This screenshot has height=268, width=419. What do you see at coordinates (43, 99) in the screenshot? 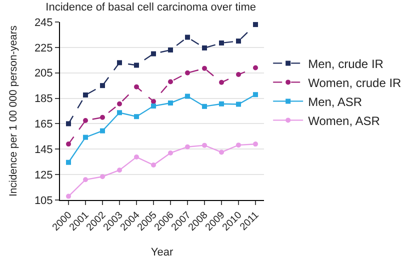
I see `y-tick-label: 185` at bounding box center [43, 99].